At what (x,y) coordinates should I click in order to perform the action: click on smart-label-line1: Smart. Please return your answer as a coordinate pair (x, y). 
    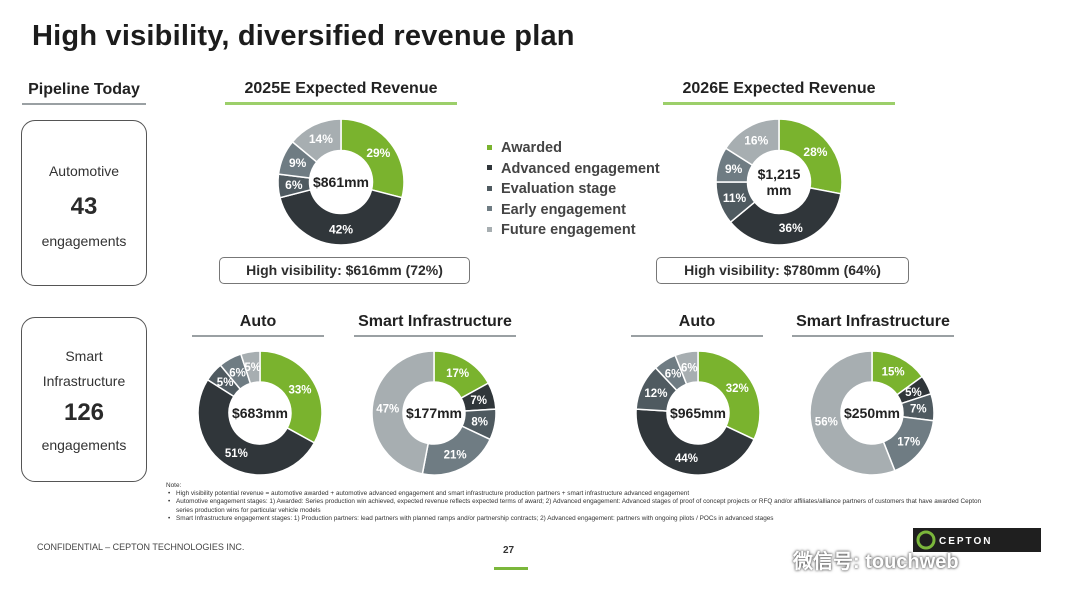
    Looking at the image, I should click on (84, 356).